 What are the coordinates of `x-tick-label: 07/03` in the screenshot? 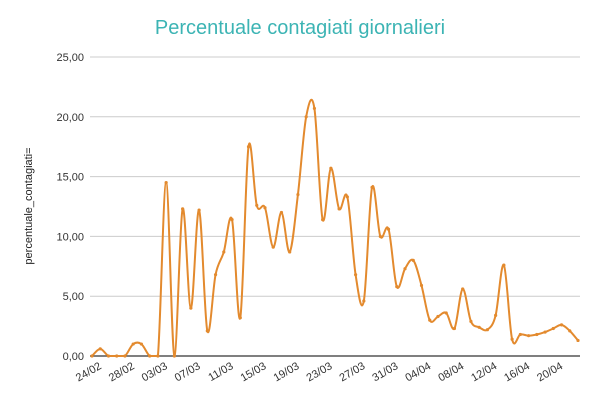 It's located at (188, 372).